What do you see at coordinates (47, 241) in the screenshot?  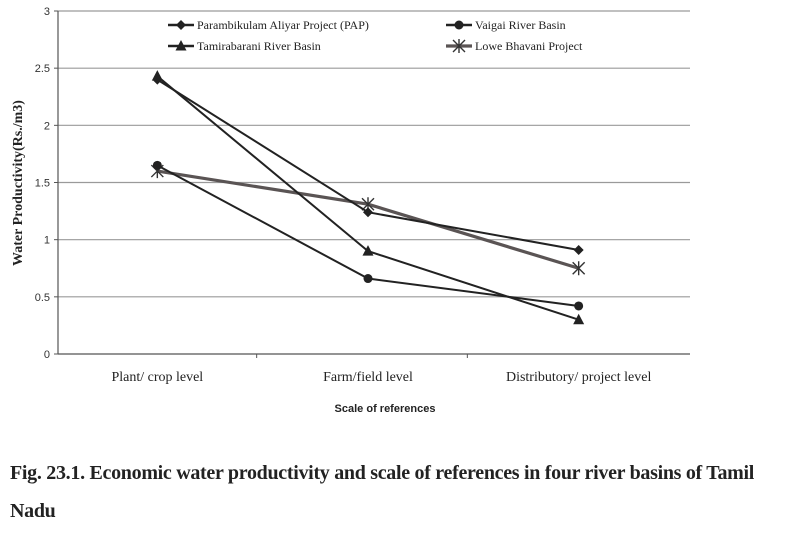 I see `y-tick-label-2: 1` at bounding box center [47, 241].